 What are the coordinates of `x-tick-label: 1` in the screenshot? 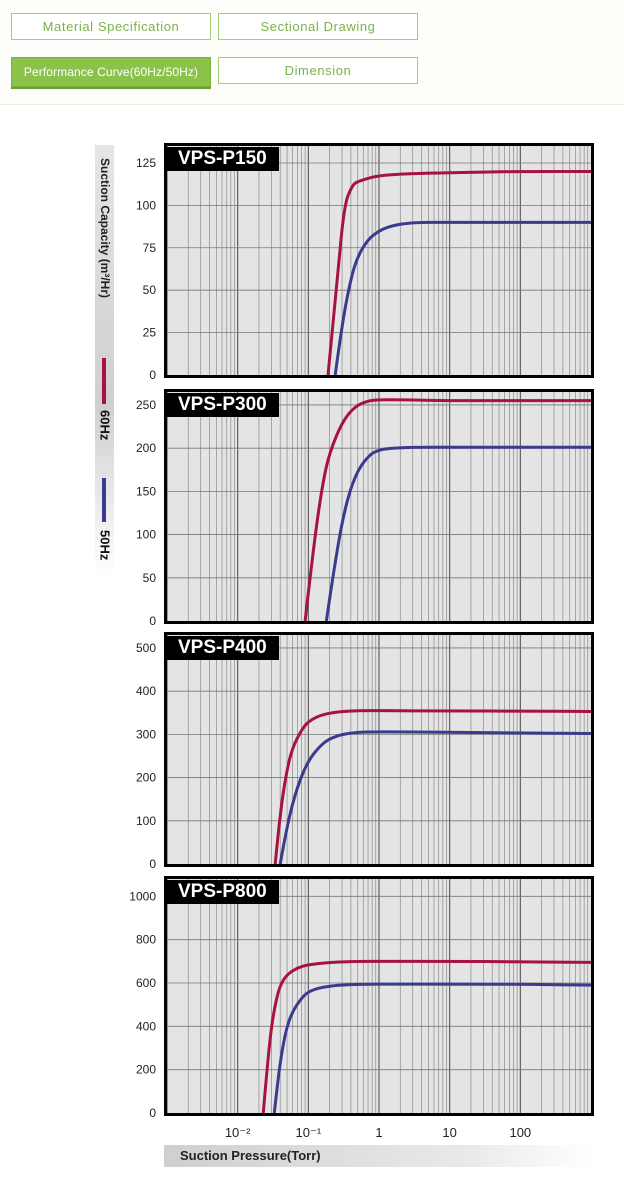 It's located at (378, 1132).